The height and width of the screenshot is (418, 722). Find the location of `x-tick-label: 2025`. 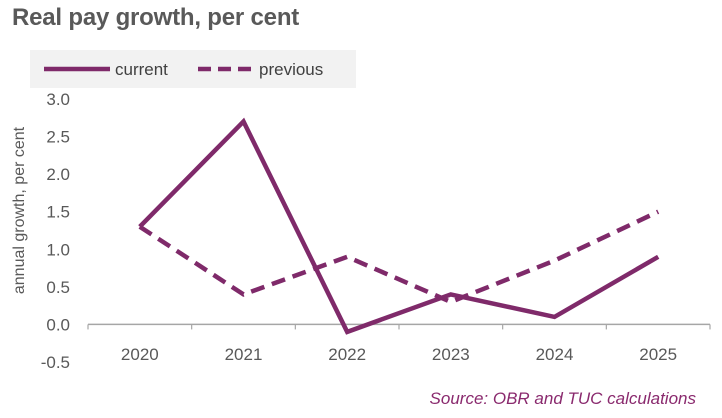

x-tick-label: 2025 is located at coordinates (658, 354).